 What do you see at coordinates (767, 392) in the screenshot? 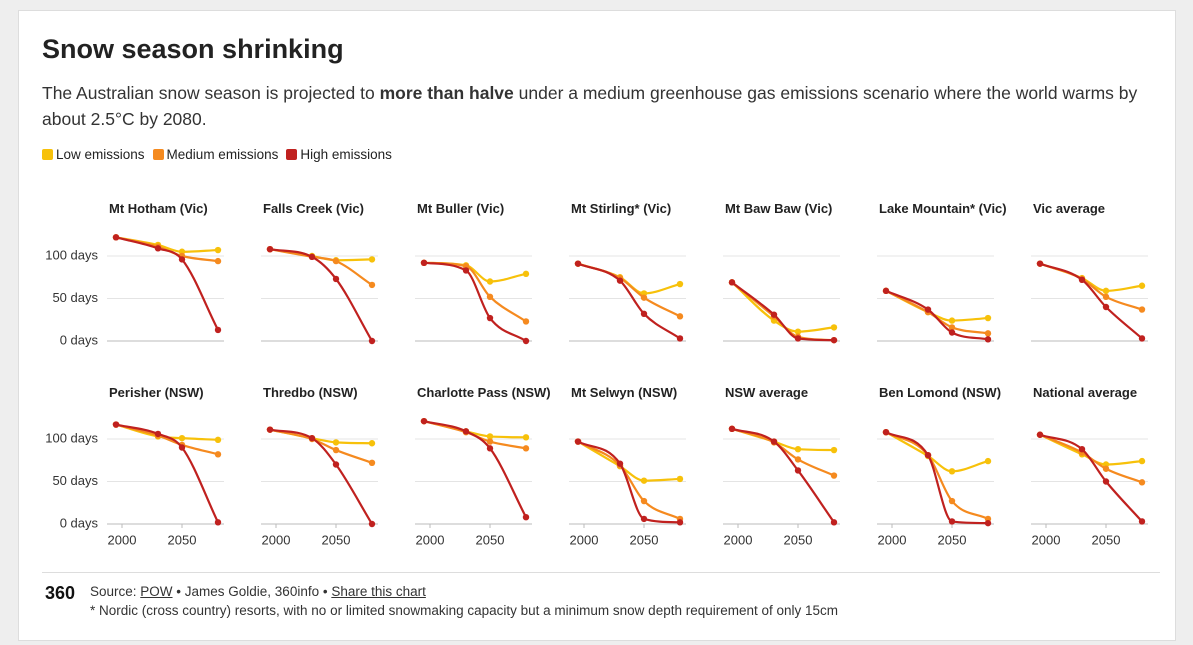
I see `panel-title: NSW average` at bounding box center [767, 392].